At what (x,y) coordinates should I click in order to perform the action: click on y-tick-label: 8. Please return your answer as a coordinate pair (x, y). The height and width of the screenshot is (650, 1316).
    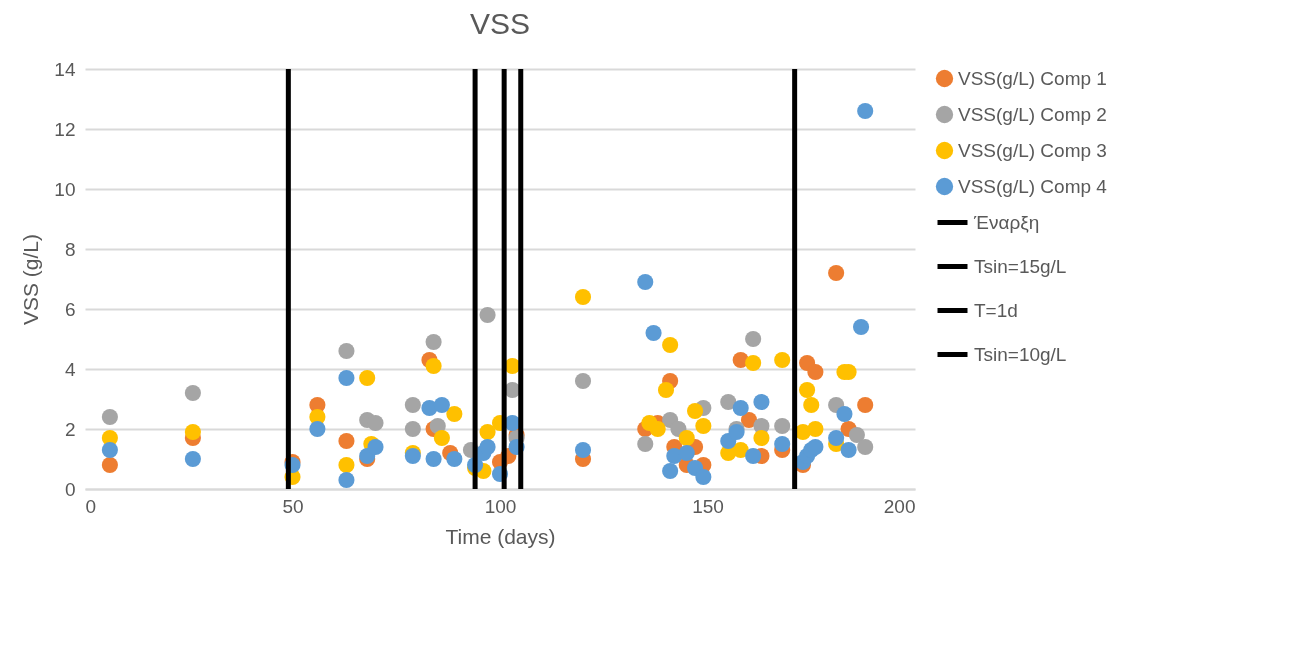
    Looking at the image, I should click on (70, 249).